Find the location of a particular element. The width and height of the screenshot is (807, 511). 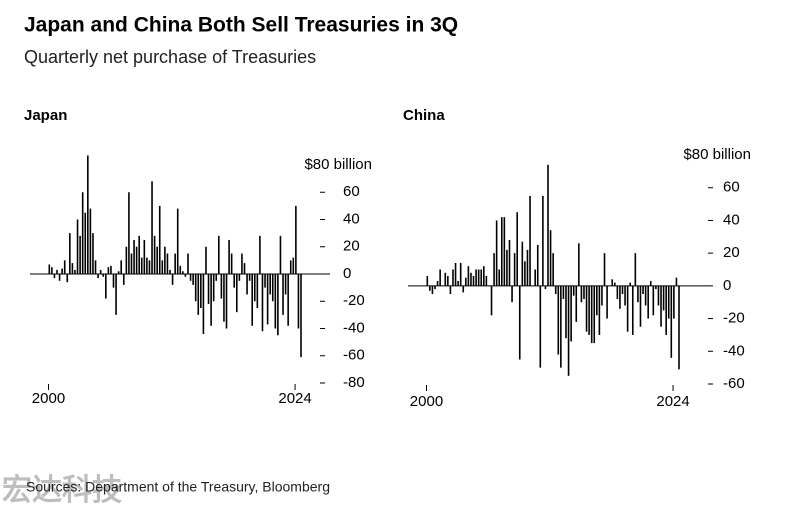

y-tick-label: $80 billion is located at coordinates (338, 164).